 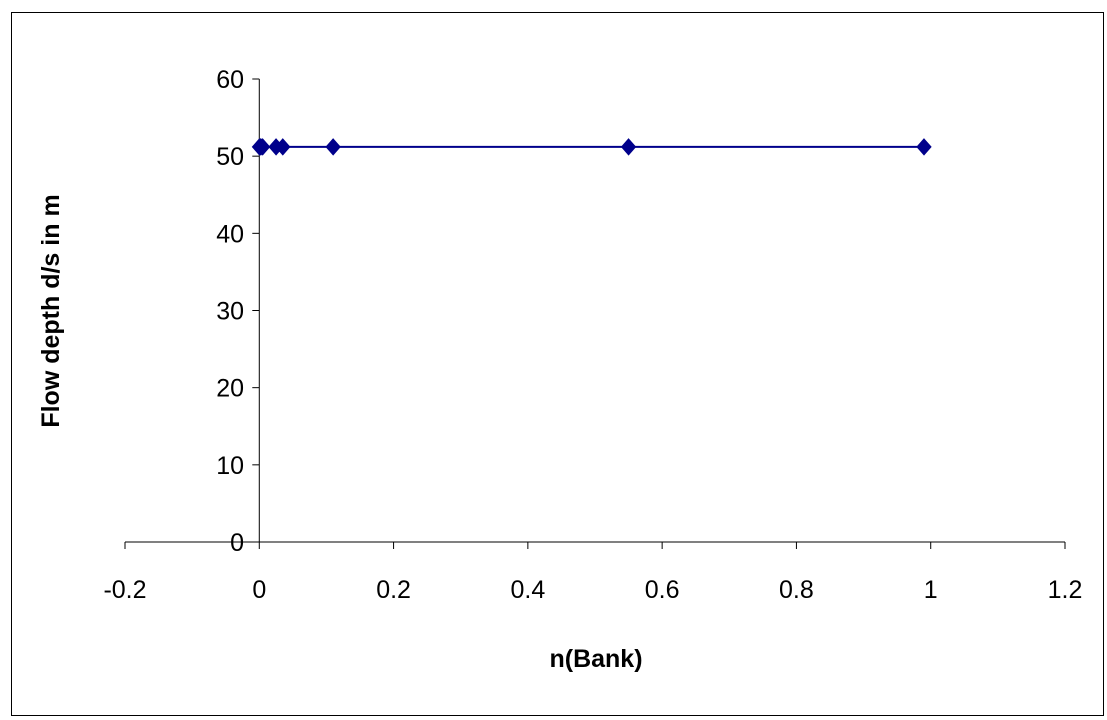 I want to click on x-axis-title: n(Bank), so click(x=595, y=659).